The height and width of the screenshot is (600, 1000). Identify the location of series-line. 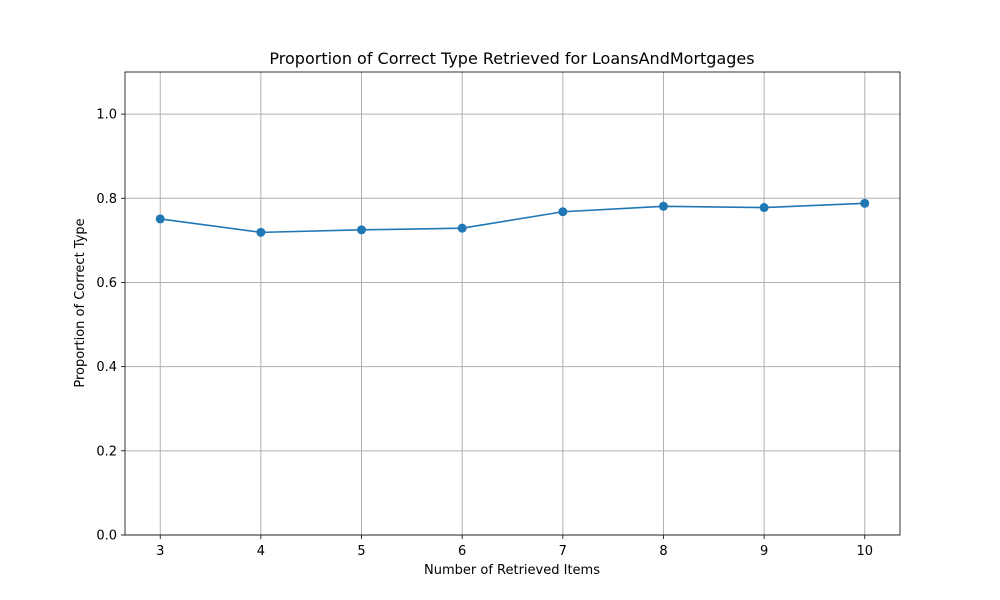
(512, 218).